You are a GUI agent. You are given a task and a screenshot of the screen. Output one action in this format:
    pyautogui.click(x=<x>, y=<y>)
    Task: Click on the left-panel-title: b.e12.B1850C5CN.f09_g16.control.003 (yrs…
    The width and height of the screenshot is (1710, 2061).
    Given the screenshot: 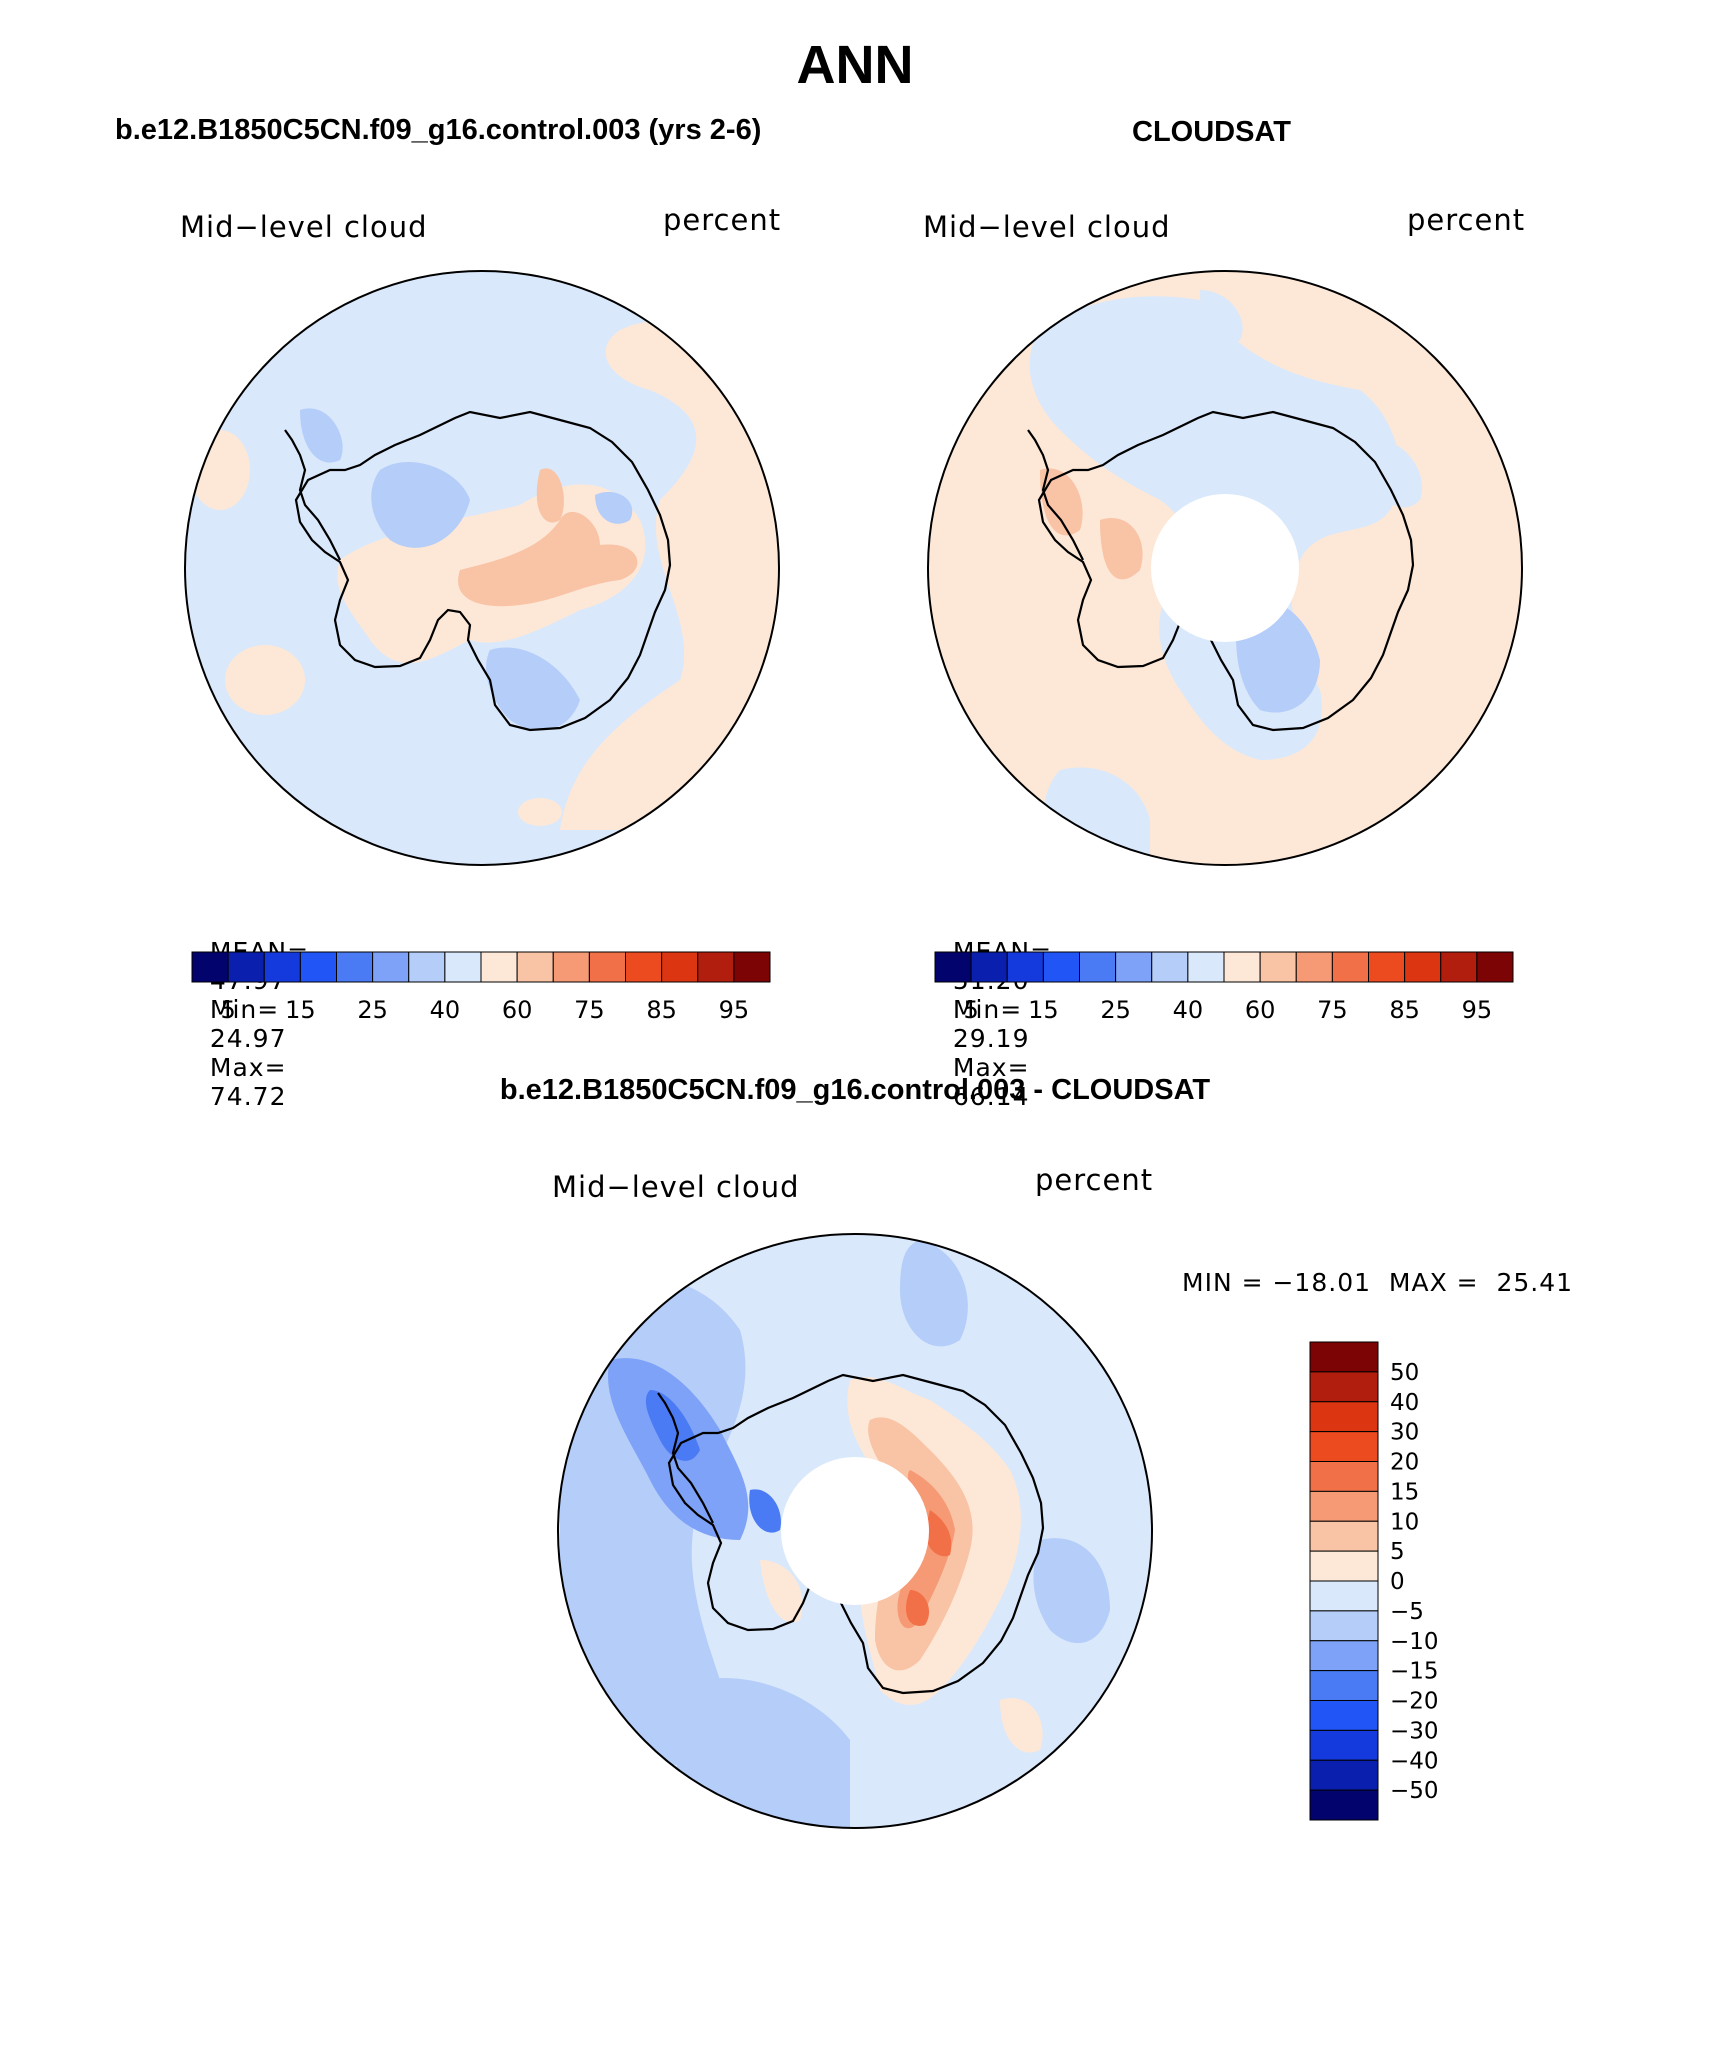 What is the action you would take?
    pyautogui.click(x=438, y=130)
    